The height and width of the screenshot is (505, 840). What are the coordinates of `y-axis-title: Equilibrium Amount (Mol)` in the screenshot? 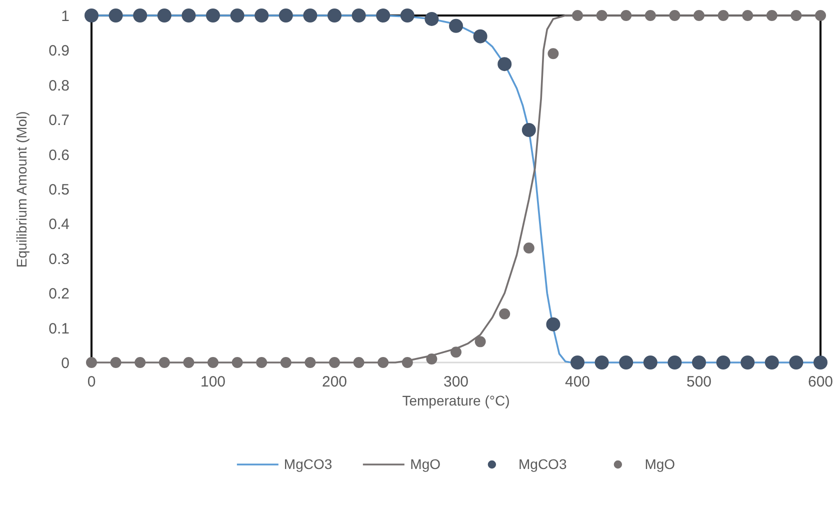 It's located at (22, 189).